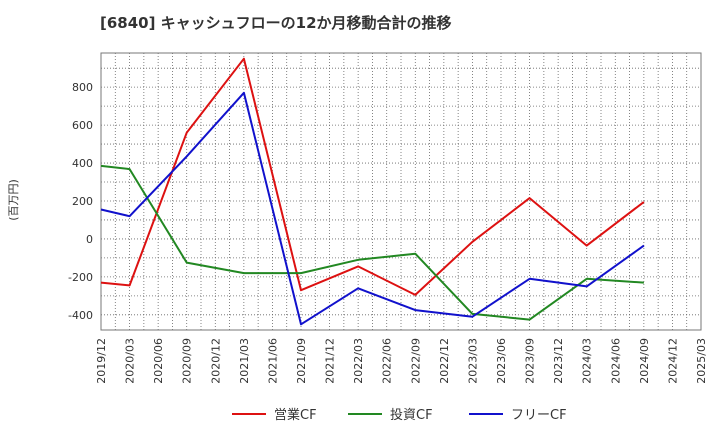  Describe the element at coordinates (82, 125) in the screenshot. I see `y-tick-label: 600` at that location.